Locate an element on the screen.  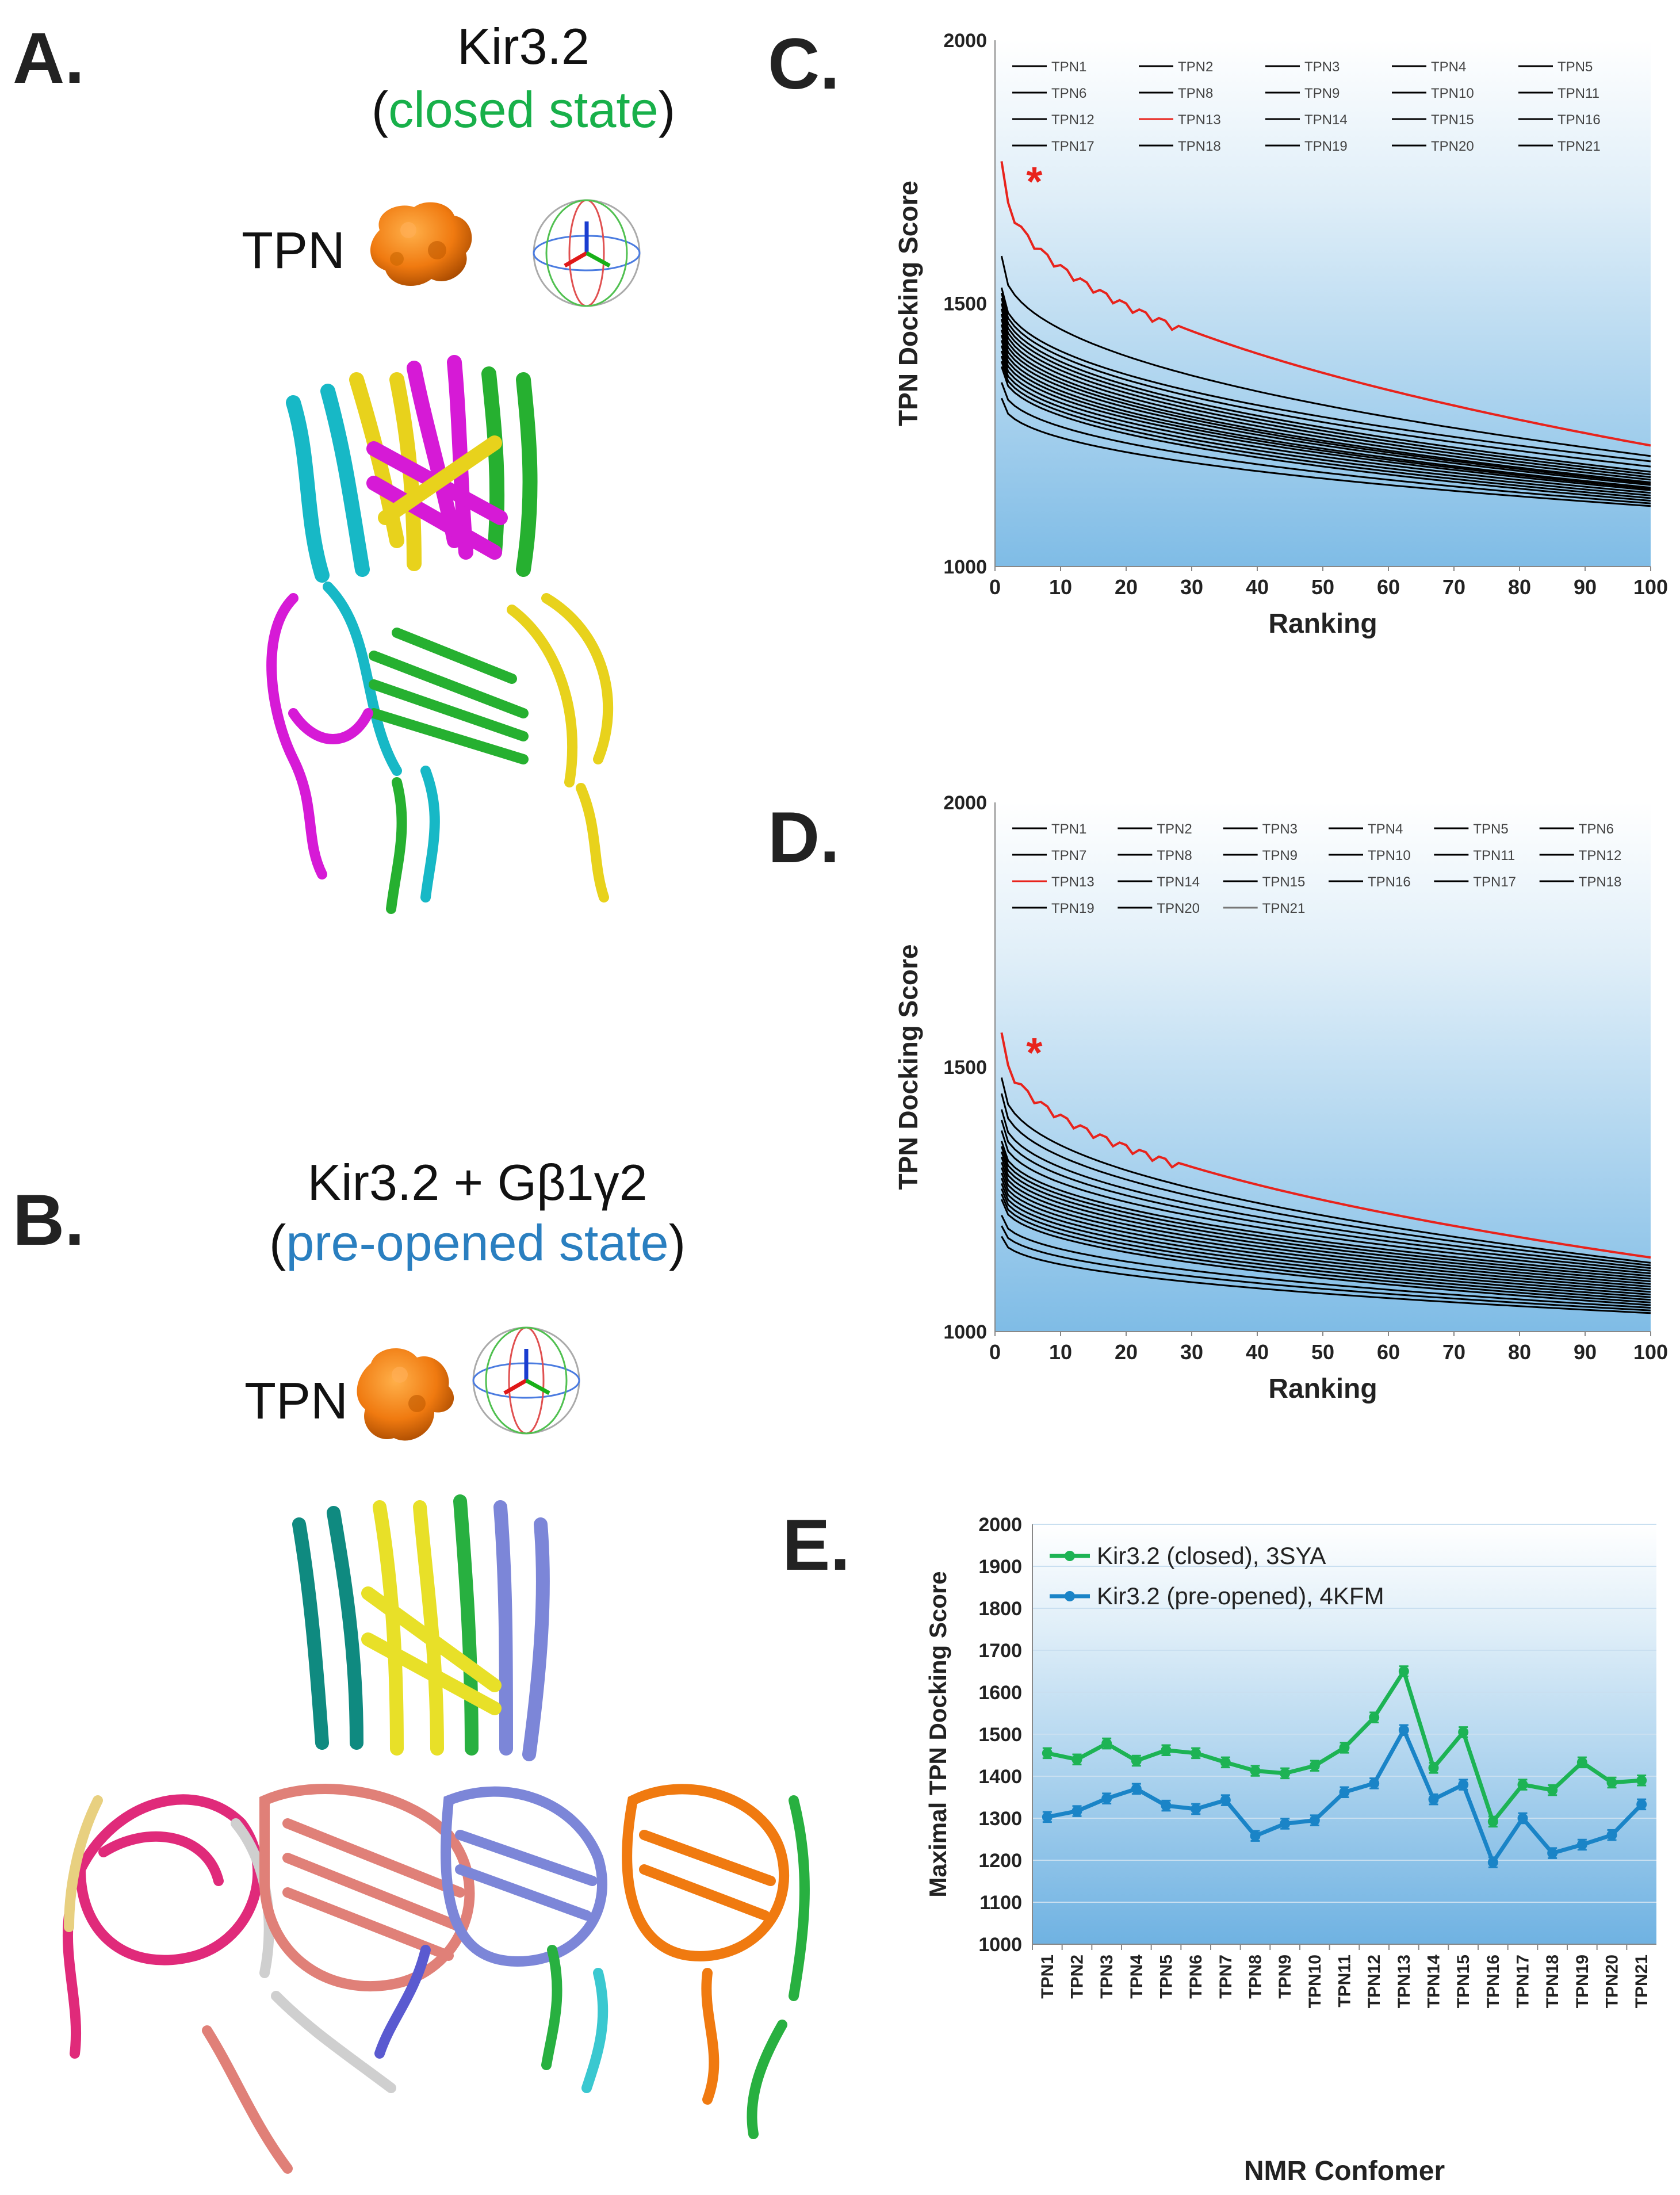
chart-e-legend-marker-preopened is located at coordinates (1070, 1596).